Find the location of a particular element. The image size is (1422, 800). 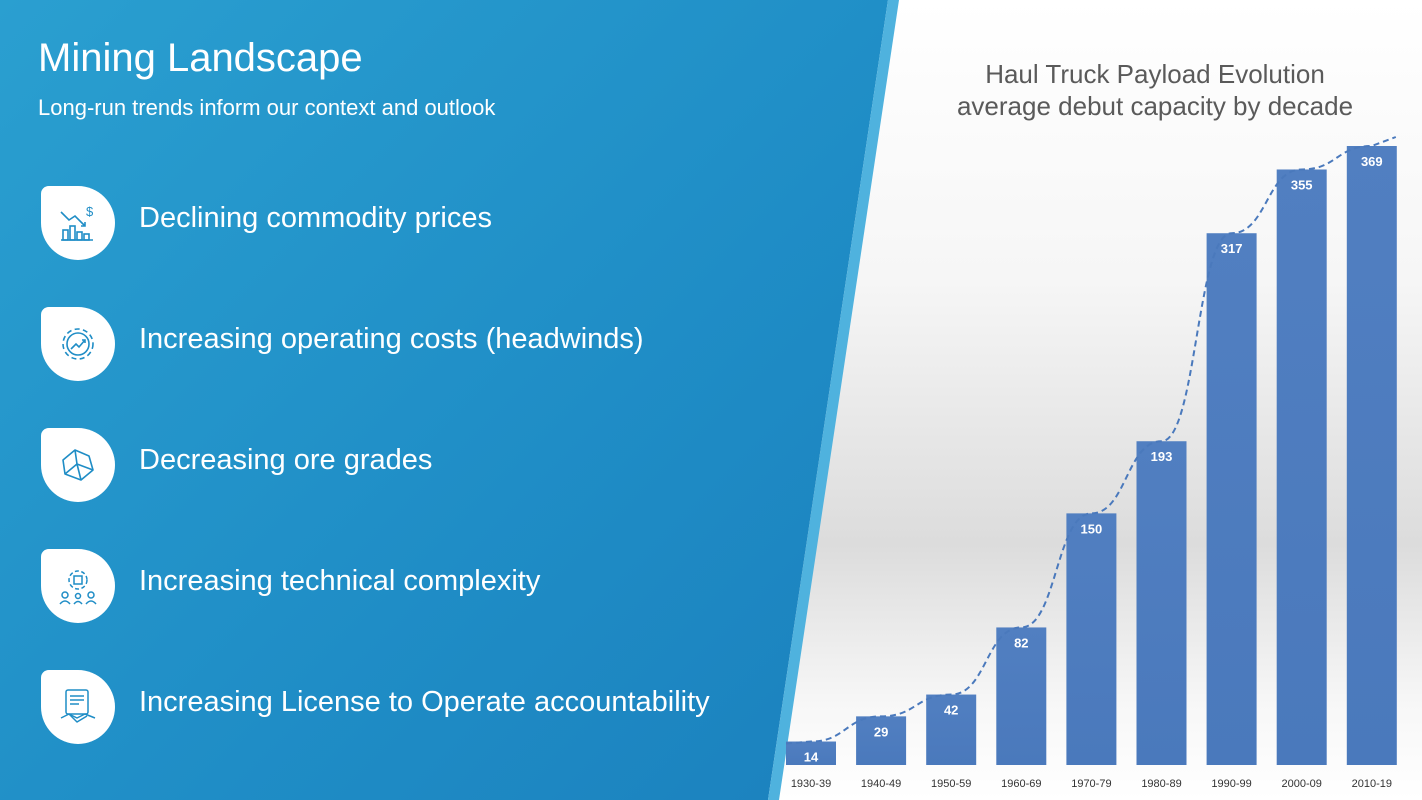

page-title: Mining Landscape is located at coordinates (200, 58).